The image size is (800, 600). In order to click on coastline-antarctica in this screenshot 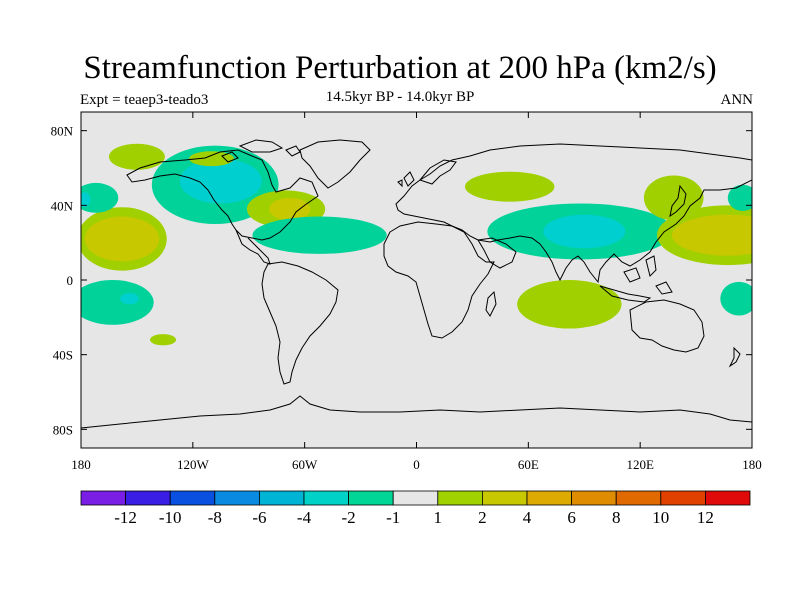, I will do `click(416, 412)`.